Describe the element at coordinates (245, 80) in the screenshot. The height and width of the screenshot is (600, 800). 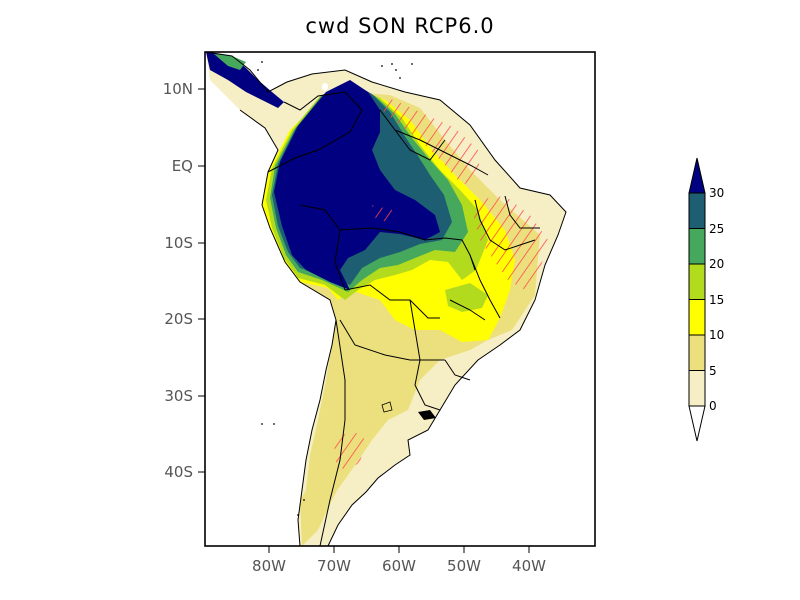
I see `band-30-central-america` at that location.